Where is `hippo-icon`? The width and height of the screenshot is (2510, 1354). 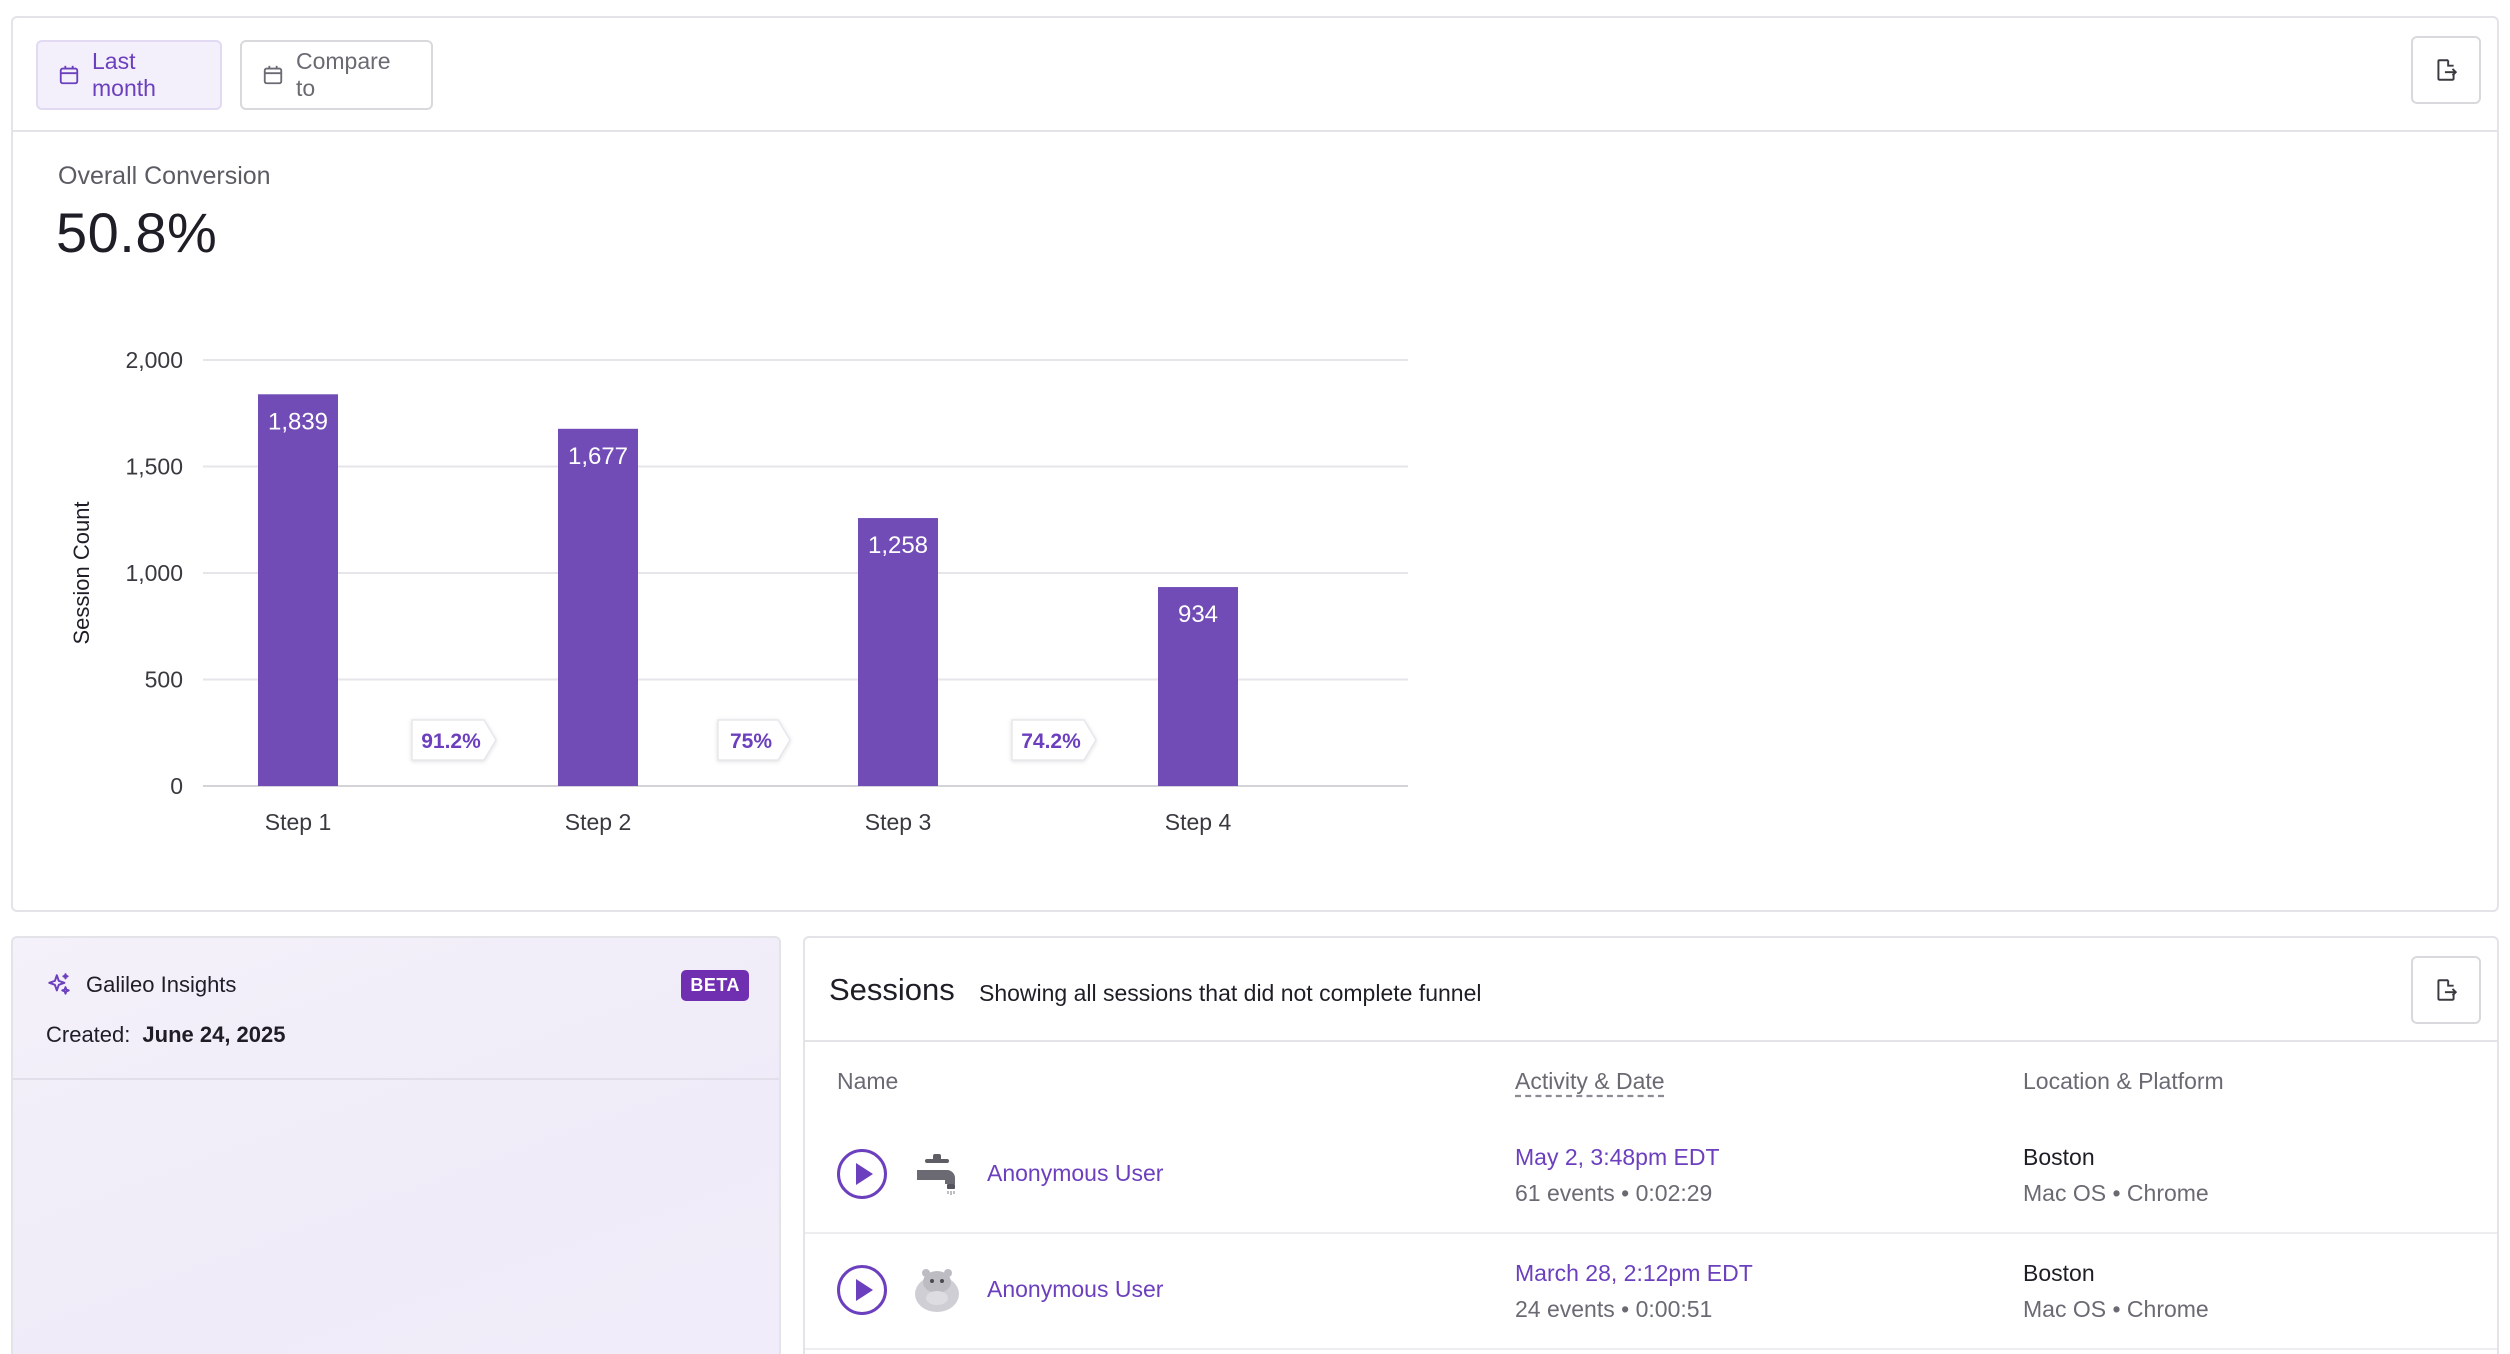 hippo-icon is located at coordinates (937, 1290).